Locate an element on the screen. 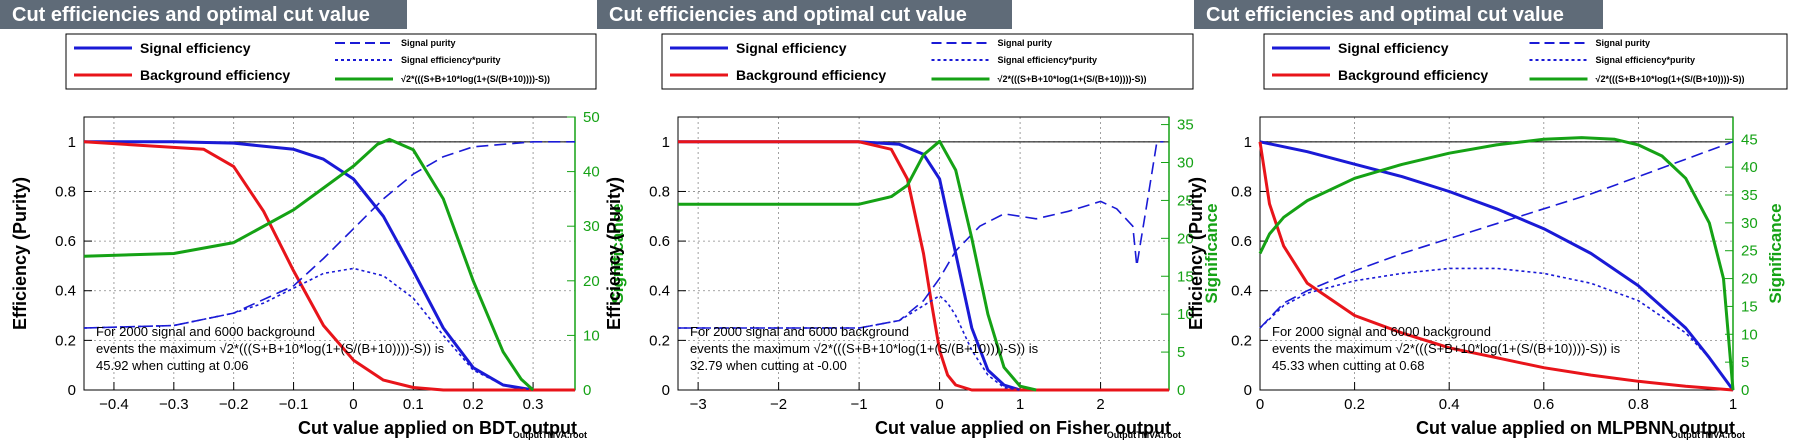 This screenshot has width=1794, height=444. x-tick-label: 0.8 is located at coordinates (1638, 404).